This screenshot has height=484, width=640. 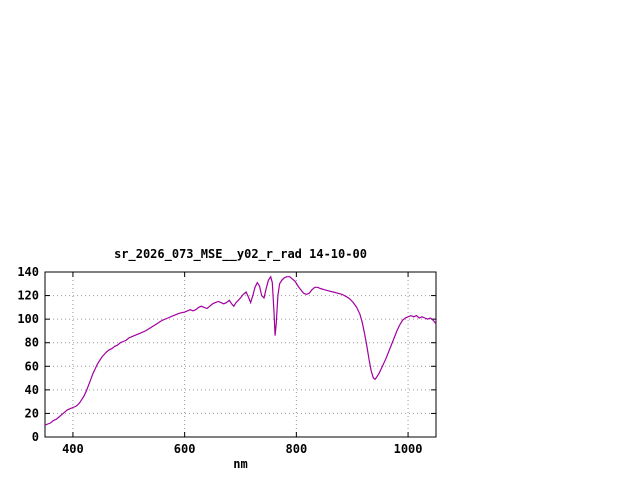 I want to click on y-tick-label: 80, so click(x=32, y=343).